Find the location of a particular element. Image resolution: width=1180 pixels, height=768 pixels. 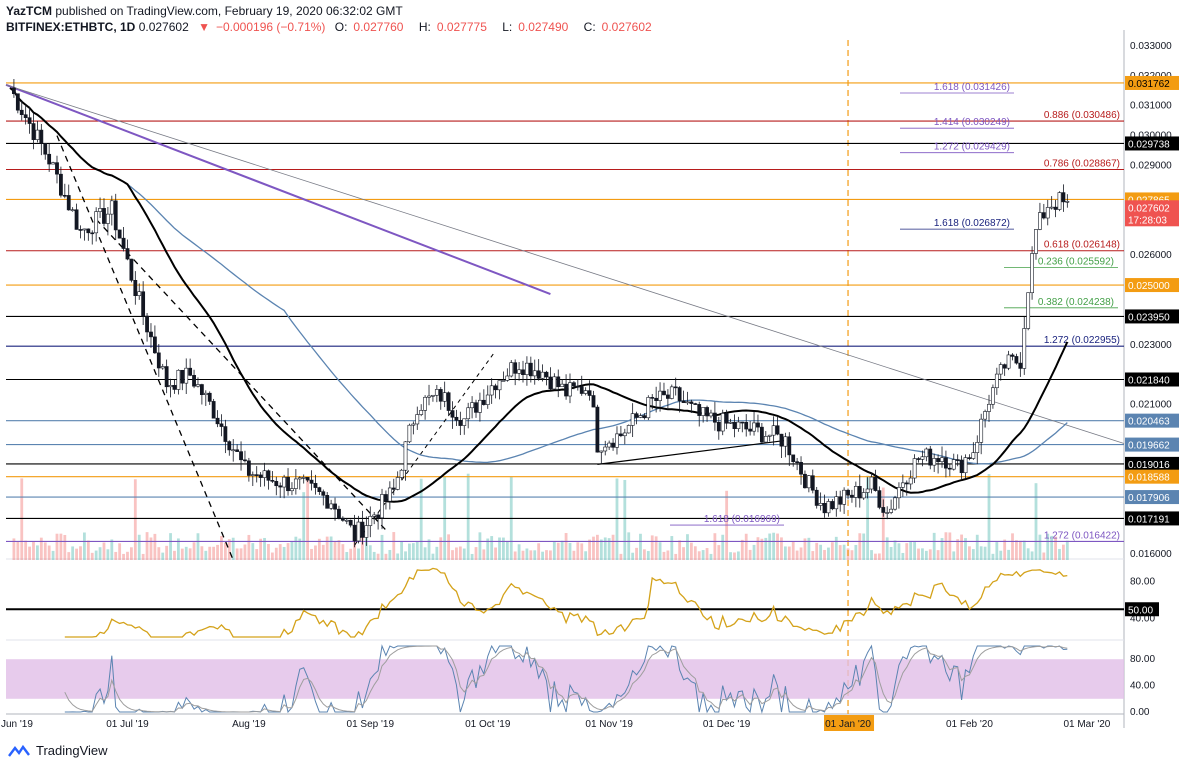

y-tick-label: 0.016000 is located at coordinates (1151, 554).